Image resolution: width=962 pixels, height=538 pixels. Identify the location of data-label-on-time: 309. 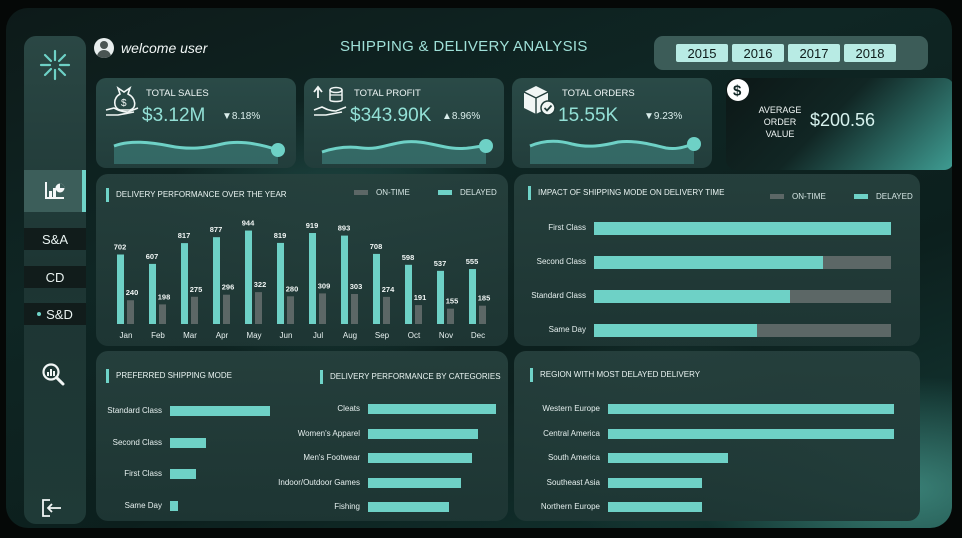
(324, 285).